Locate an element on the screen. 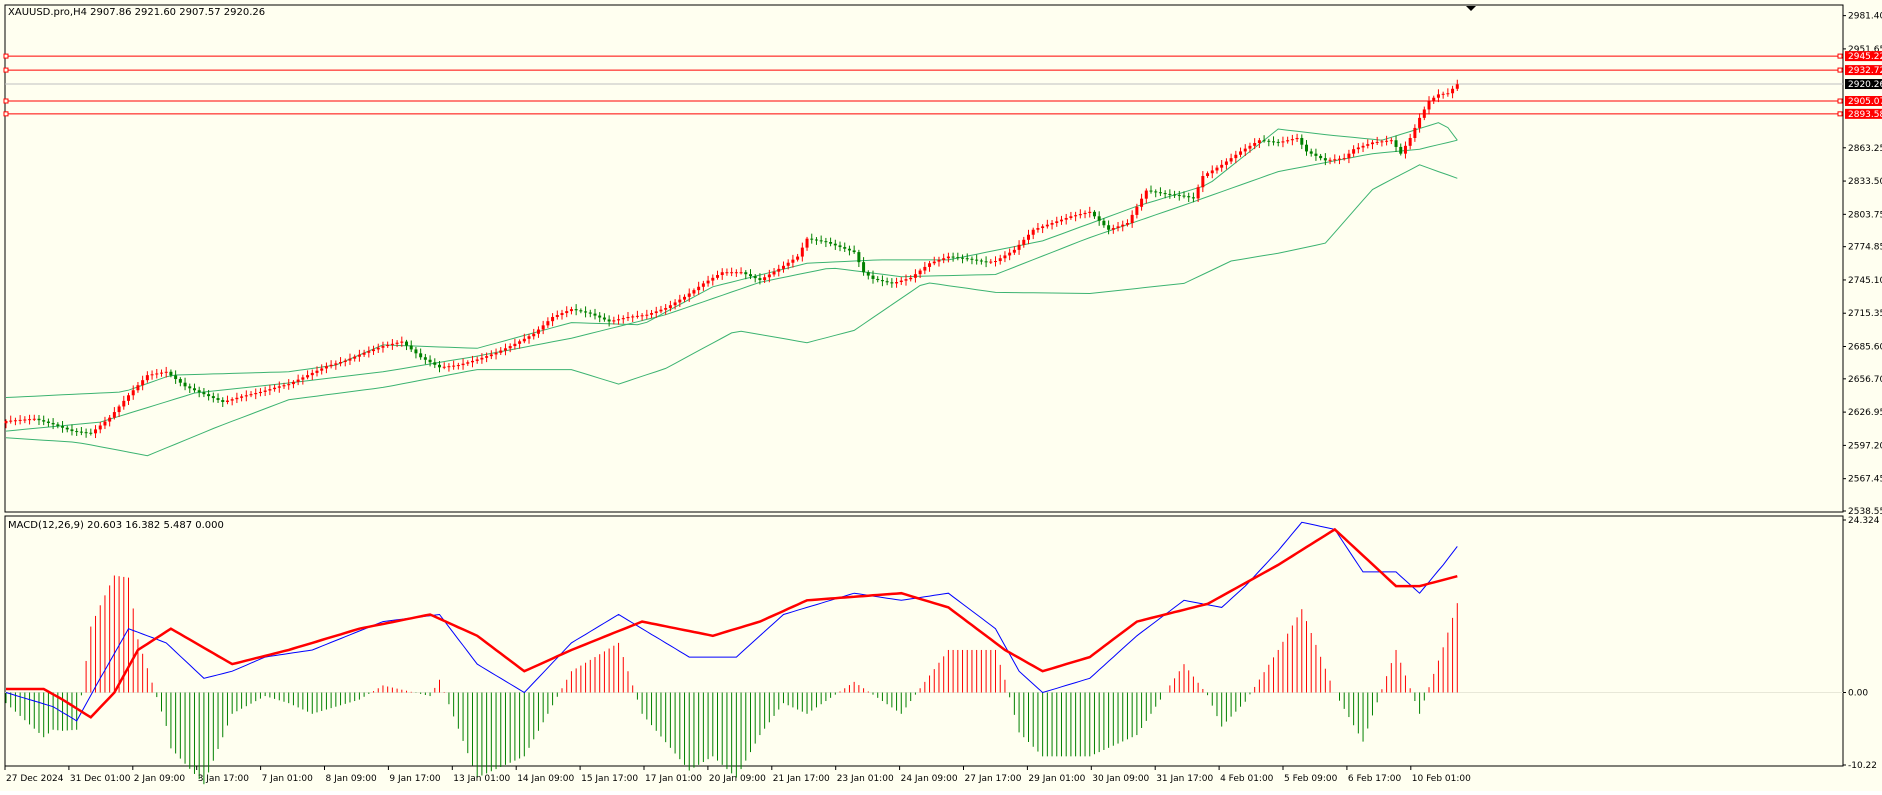 This screenshot has height=795, width=1882. level-line-handle is located at coordinates (1840, 114).